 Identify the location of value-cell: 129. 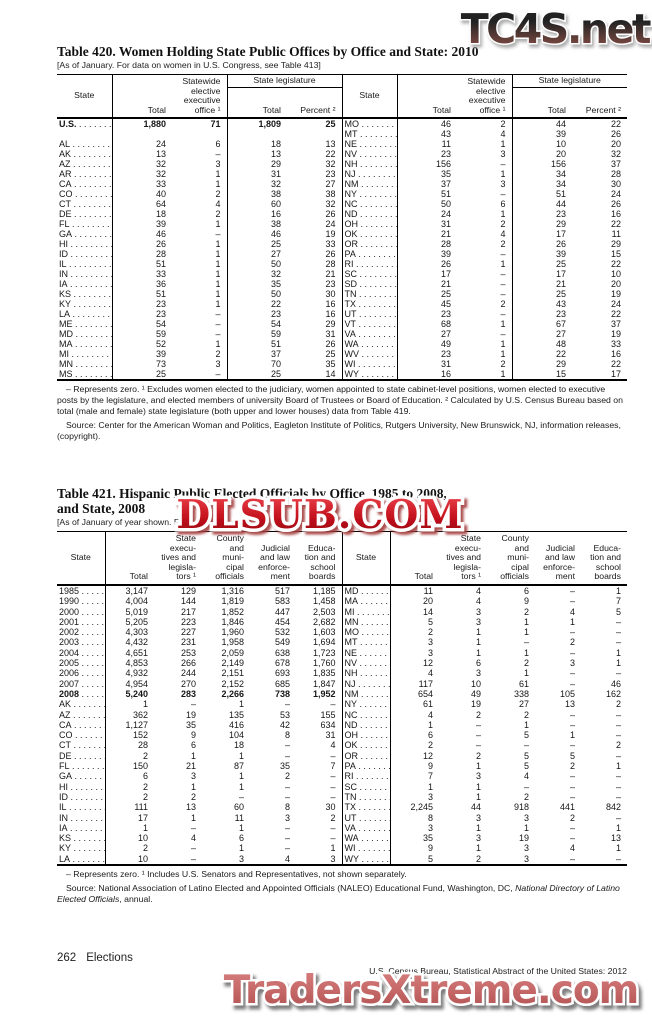
(188, 590).